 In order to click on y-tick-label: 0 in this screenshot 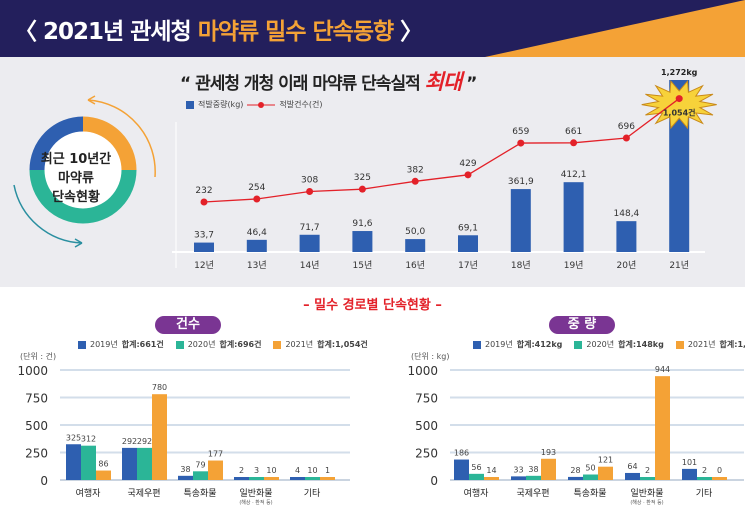, I will do `click(434, 481)`.